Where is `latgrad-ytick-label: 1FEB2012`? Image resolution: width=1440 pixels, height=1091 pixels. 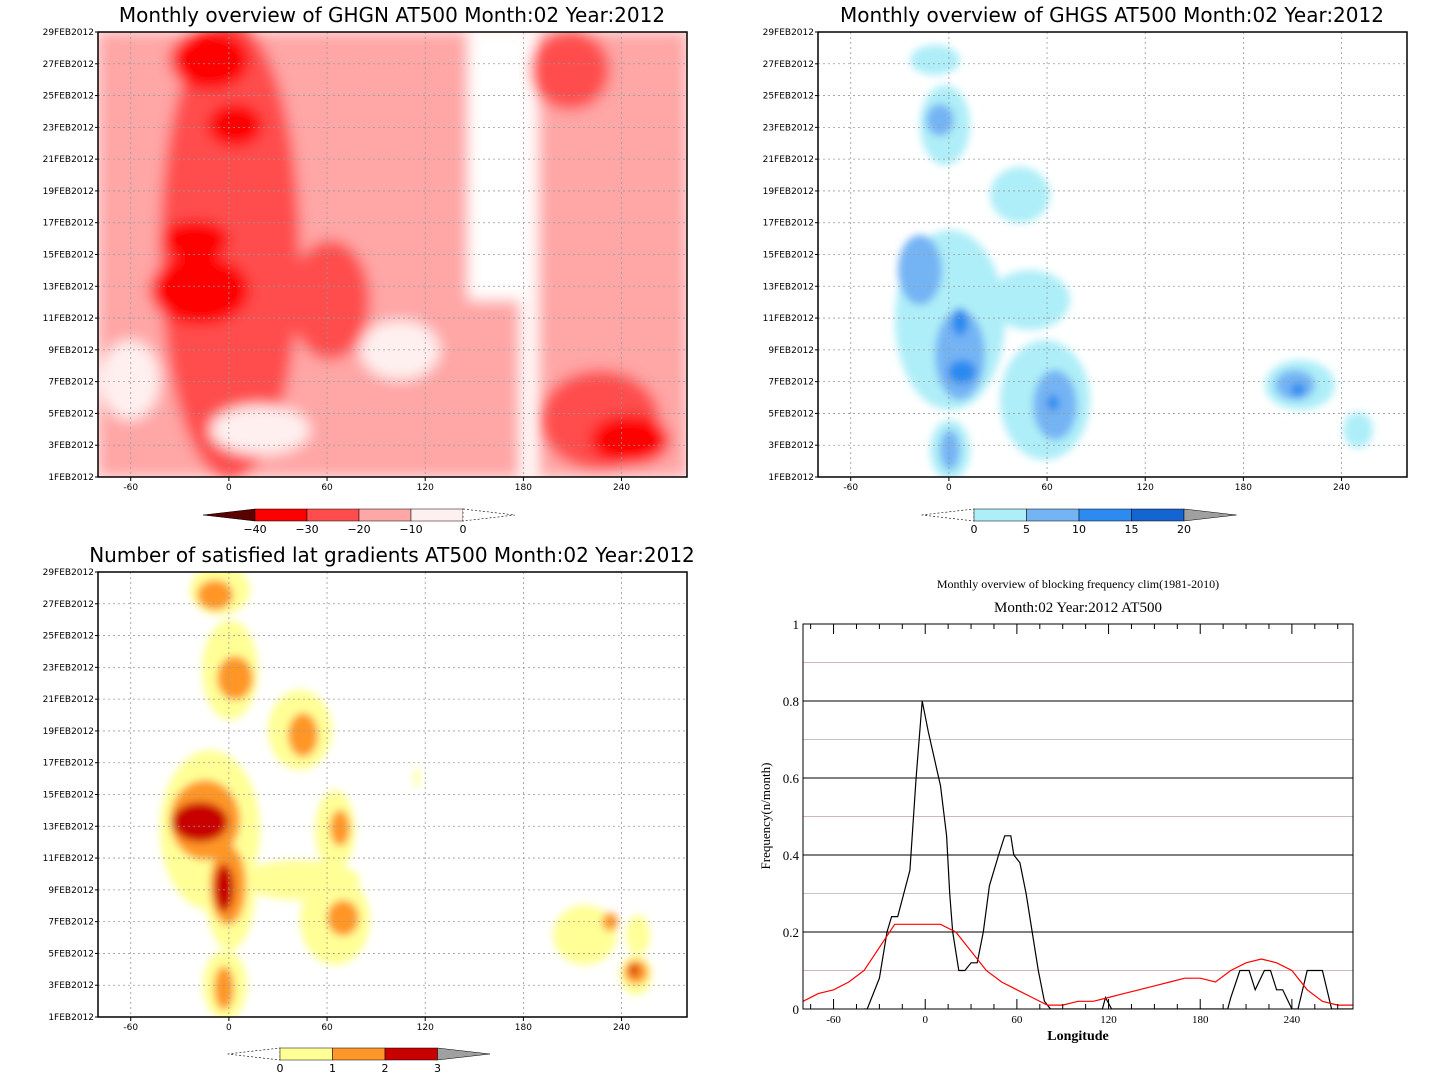 latgrad-ytick-label: 1FEB2012 is located at coordinates (71, 1018).